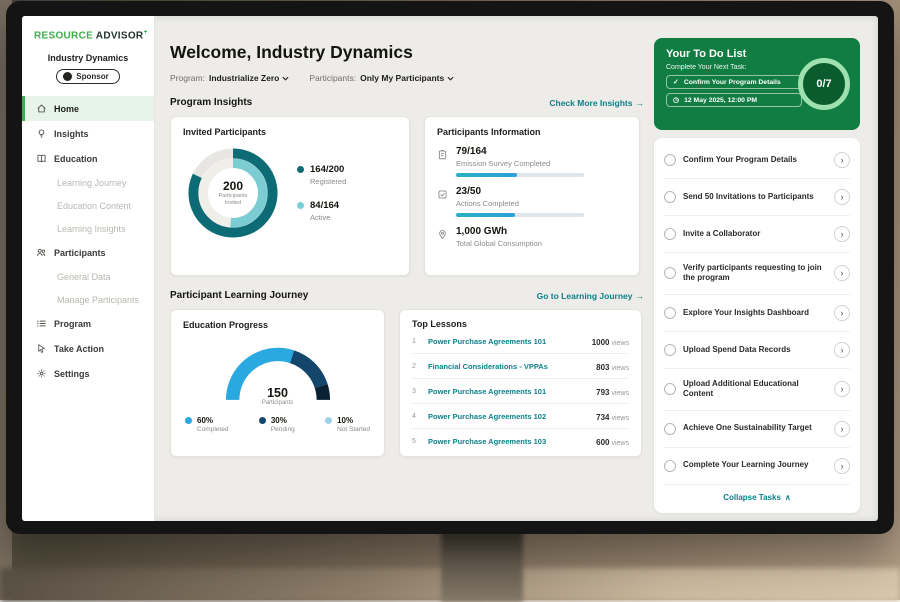 This screenshot has height=602, width=900. What do you see at coordinates (757, 313) in the screenshot?
I see `task-row: Explore Your Insights Dashboard ›` at bounding box center [757, 313].